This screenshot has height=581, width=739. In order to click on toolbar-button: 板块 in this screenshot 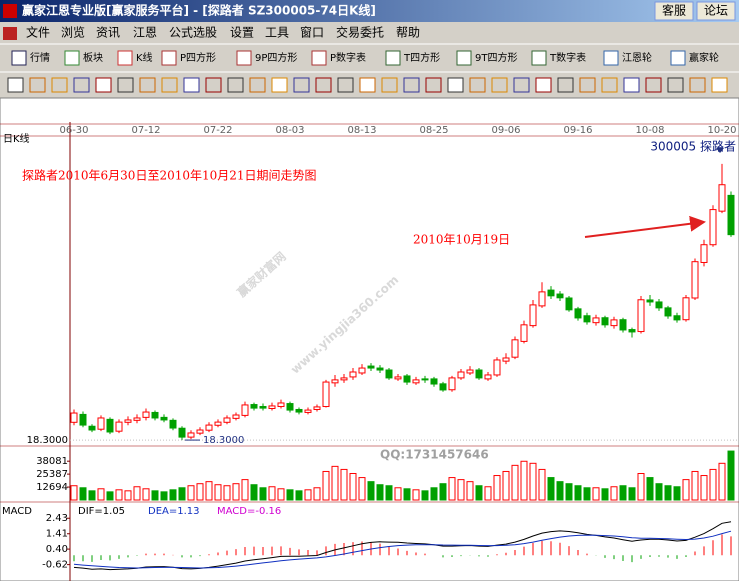, I will do `click(93, 57)`.